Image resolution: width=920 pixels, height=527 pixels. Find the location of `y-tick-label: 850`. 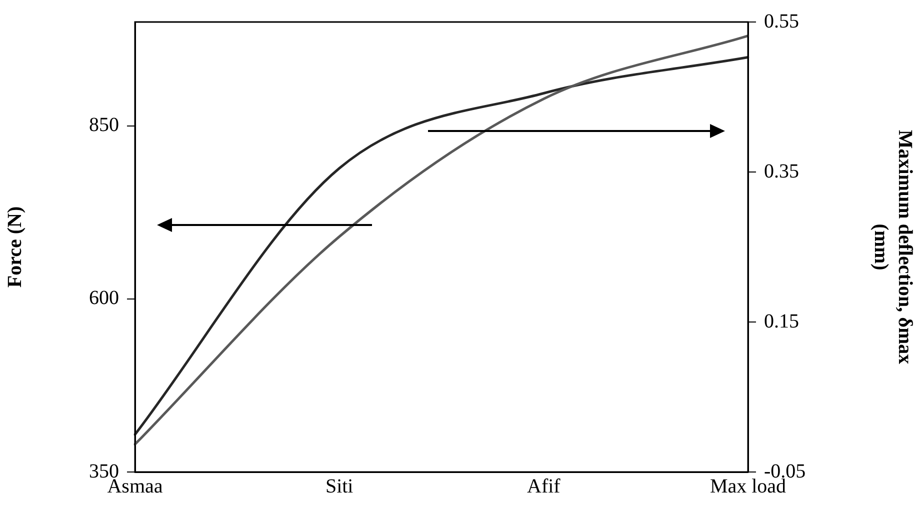

y-tick-label: 850 is located at coordinates (104, 125).